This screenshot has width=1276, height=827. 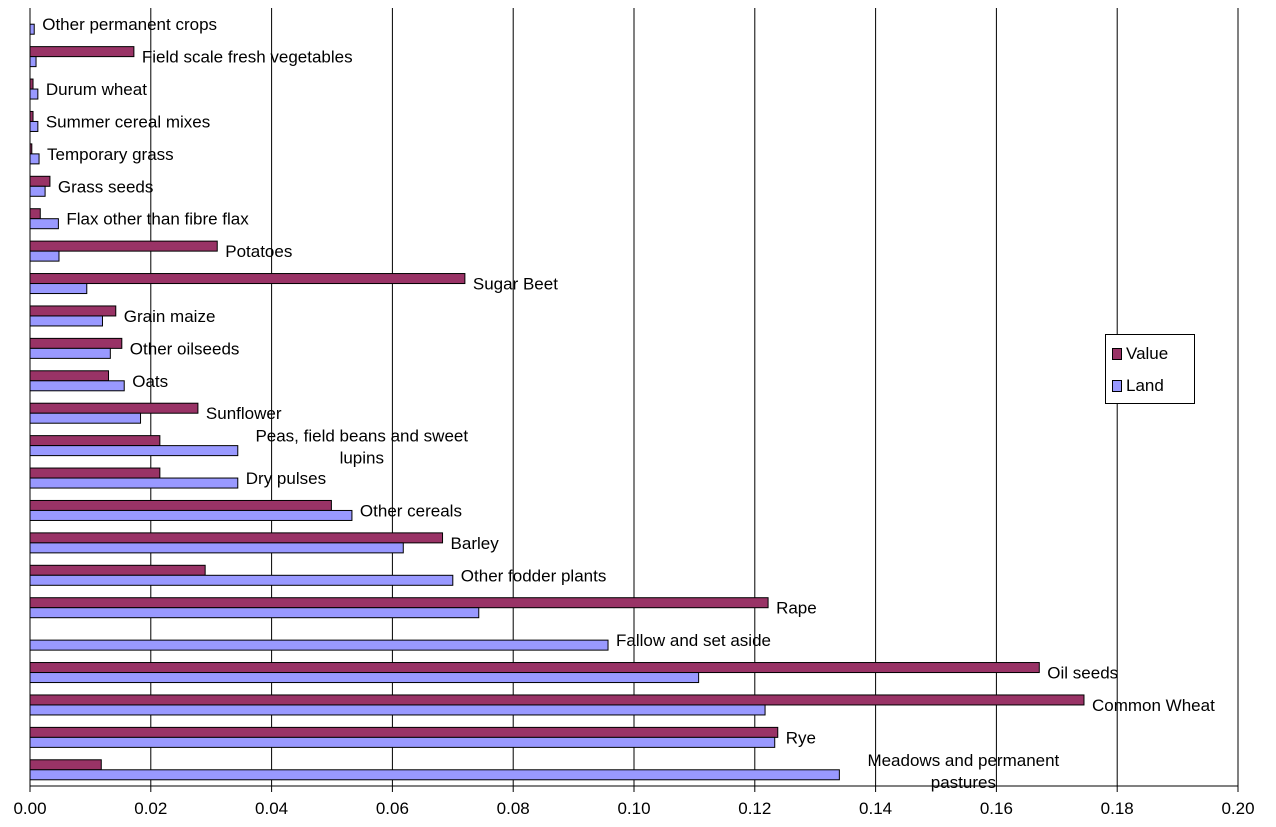 I want to click on category-label: Summer cereal mixes, so click(x=128, y=121).